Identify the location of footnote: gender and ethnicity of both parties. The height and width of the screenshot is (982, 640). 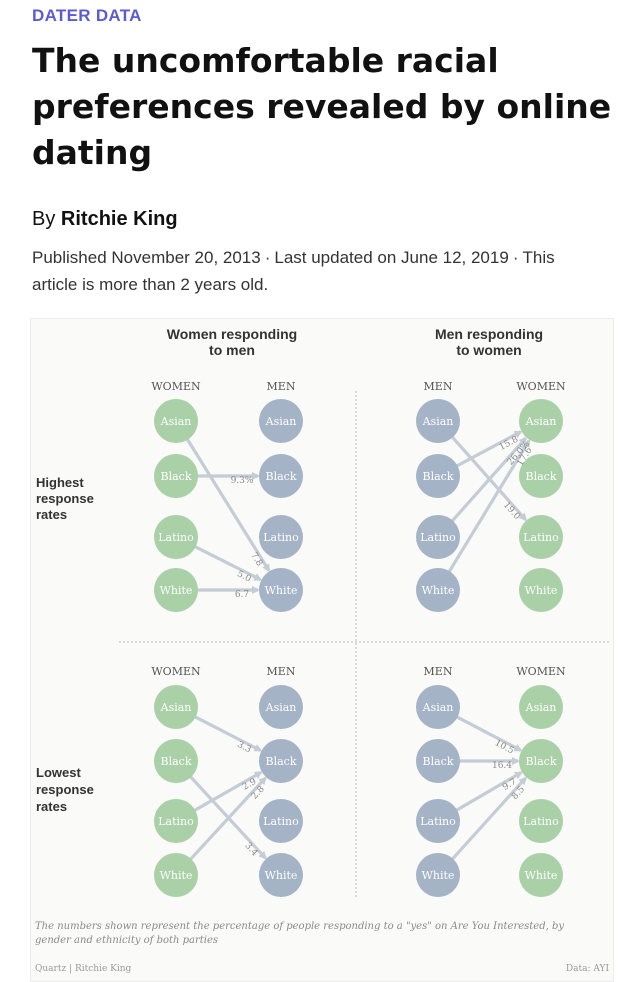
(126, 940).